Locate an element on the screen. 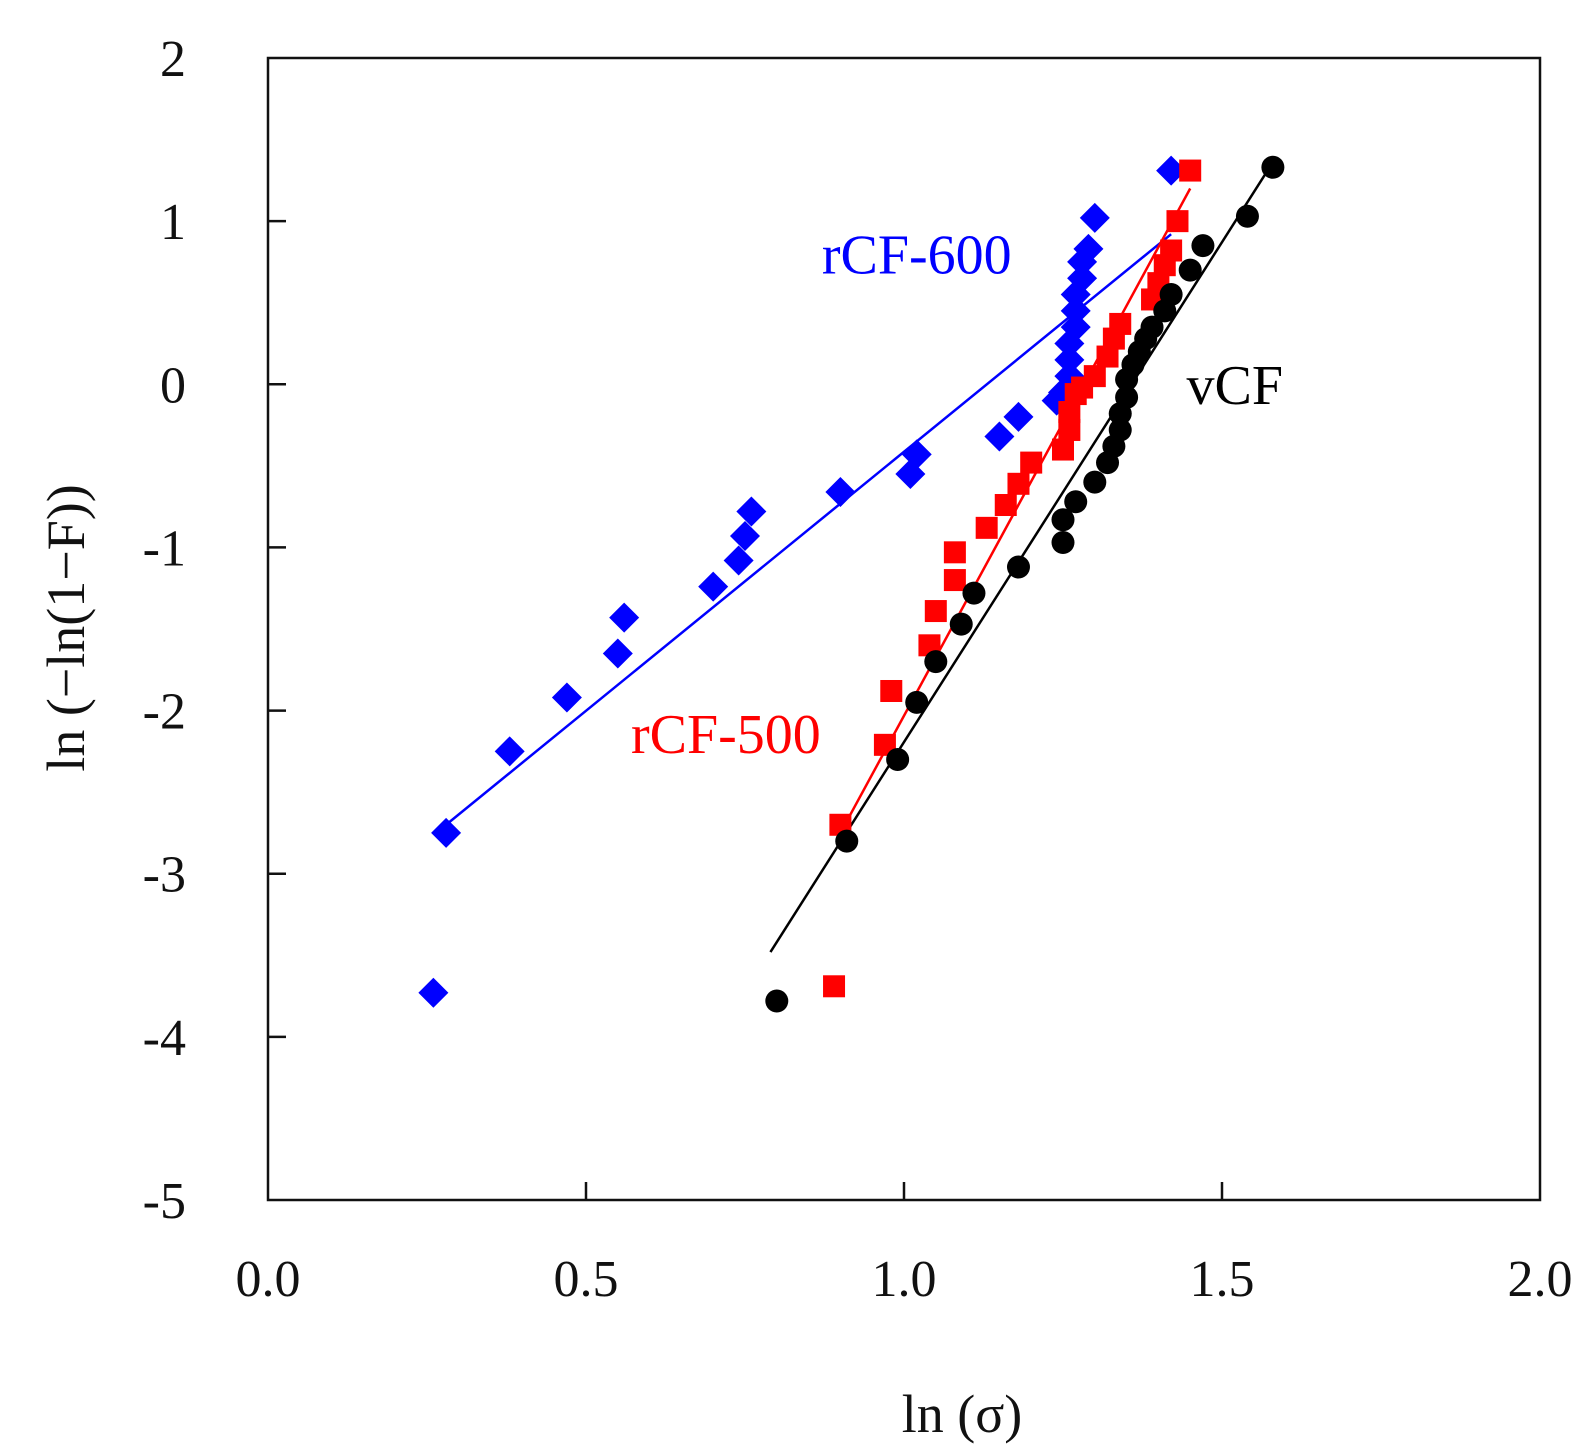 The width and height of the screenshot is (1592, 1456). y-tick-label: -1 is located at coordinates (164, 548).